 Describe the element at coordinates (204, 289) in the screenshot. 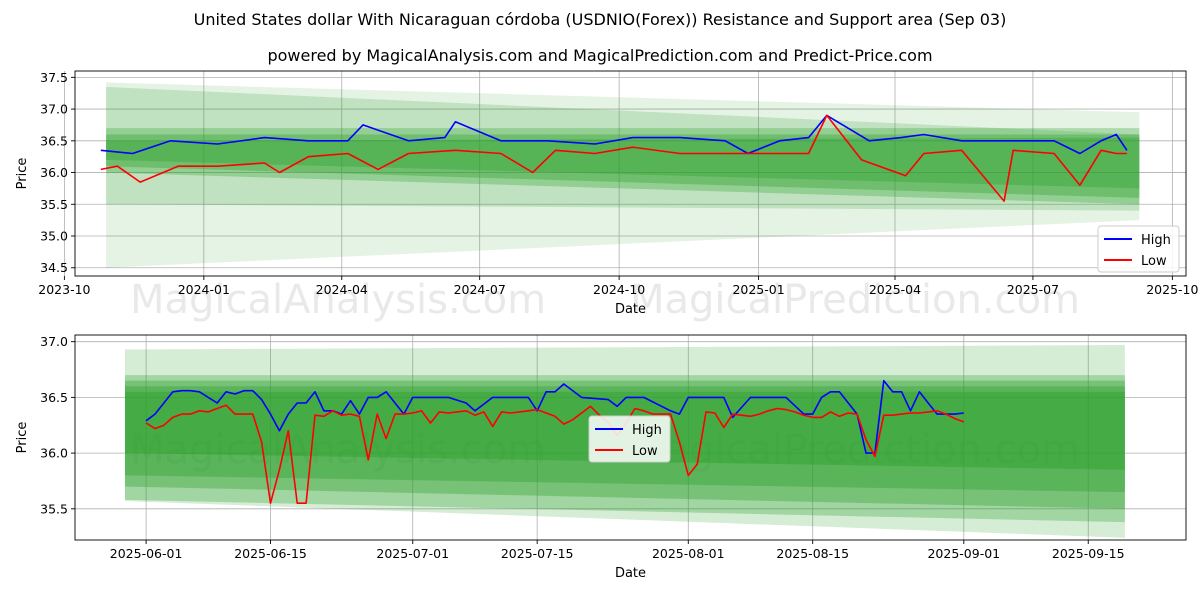

I see `x-tick-label: 2024-01` at that location.